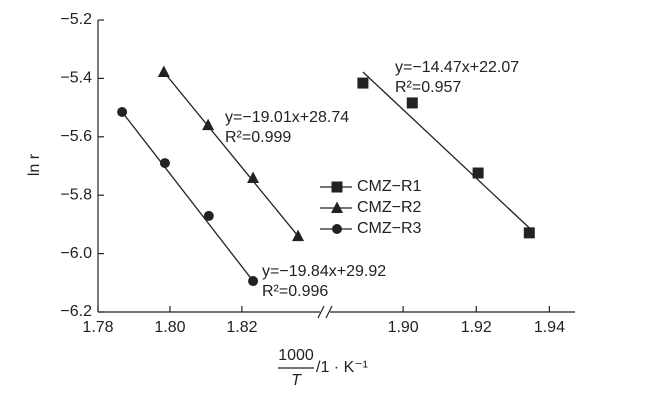  What do you see at coordinates (76, 19) in the screenshot?
I see `y-tick-label: −5.2` at bounding box center [76, 19].